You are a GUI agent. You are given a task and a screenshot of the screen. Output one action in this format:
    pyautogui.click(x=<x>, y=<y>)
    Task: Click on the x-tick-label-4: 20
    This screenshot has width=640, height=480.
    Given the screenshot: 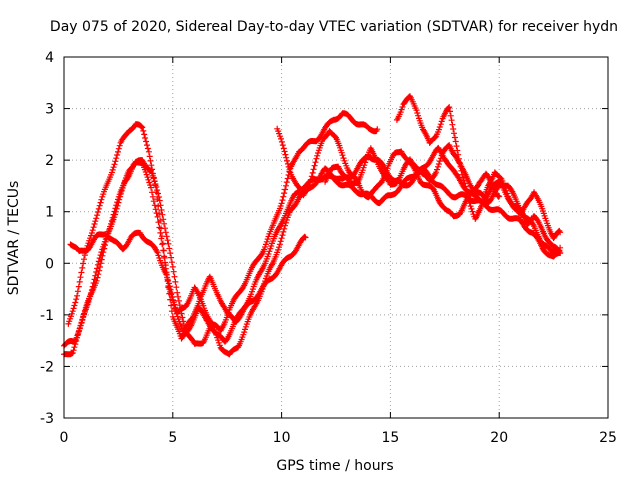 What is the action you would take?
    pyautogui.click(x=499, y=438)
    